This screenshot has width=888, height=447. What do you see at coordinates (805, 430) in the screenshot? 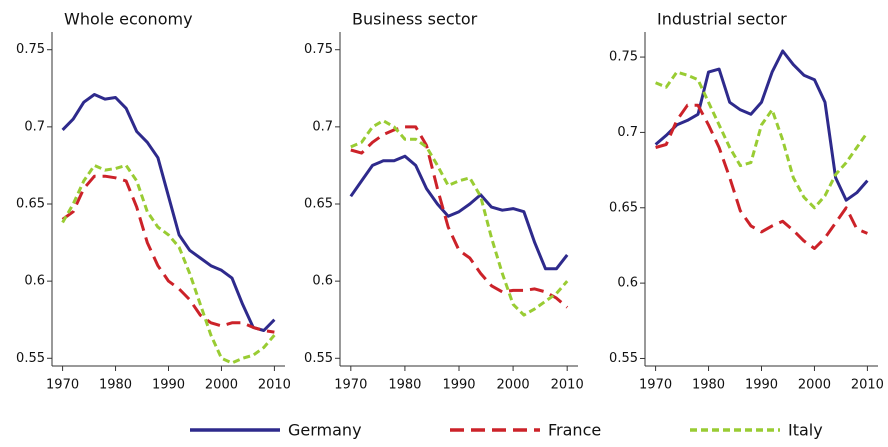
I see `legend-label: Italy` at bounding box center [805, 430].